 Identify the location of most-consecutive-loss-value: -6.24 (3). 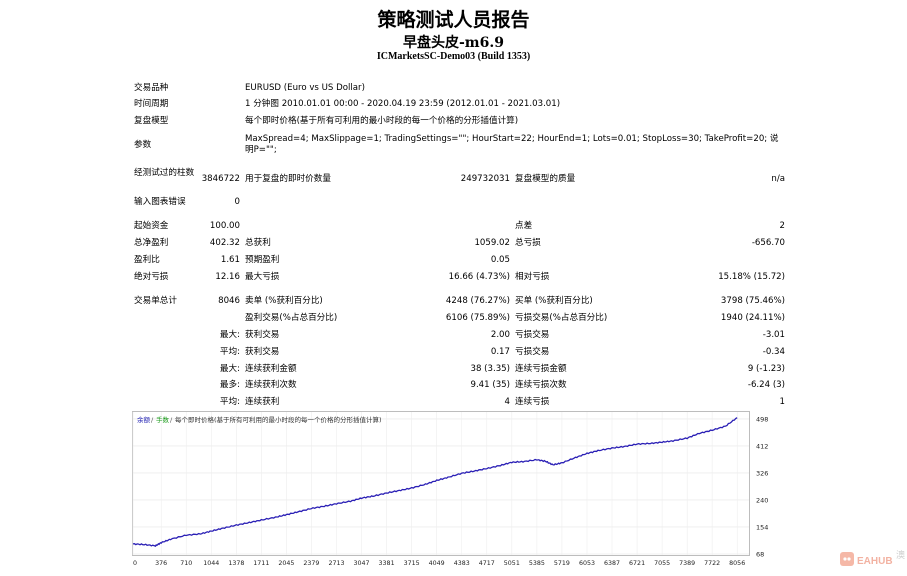
(766, 385).